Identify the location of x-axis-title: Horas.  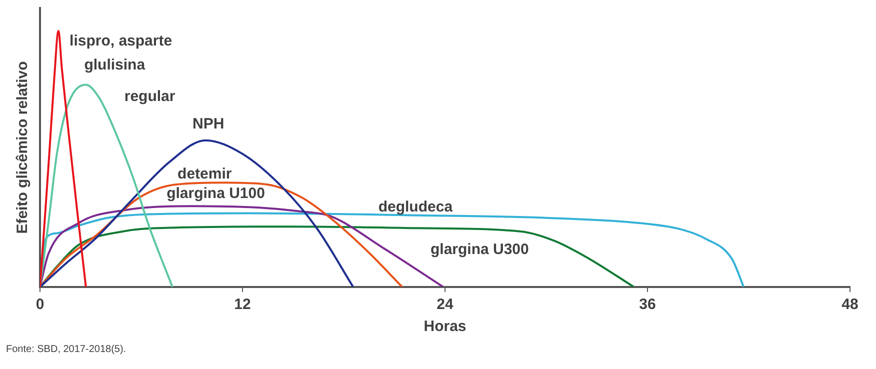
(445, 327).